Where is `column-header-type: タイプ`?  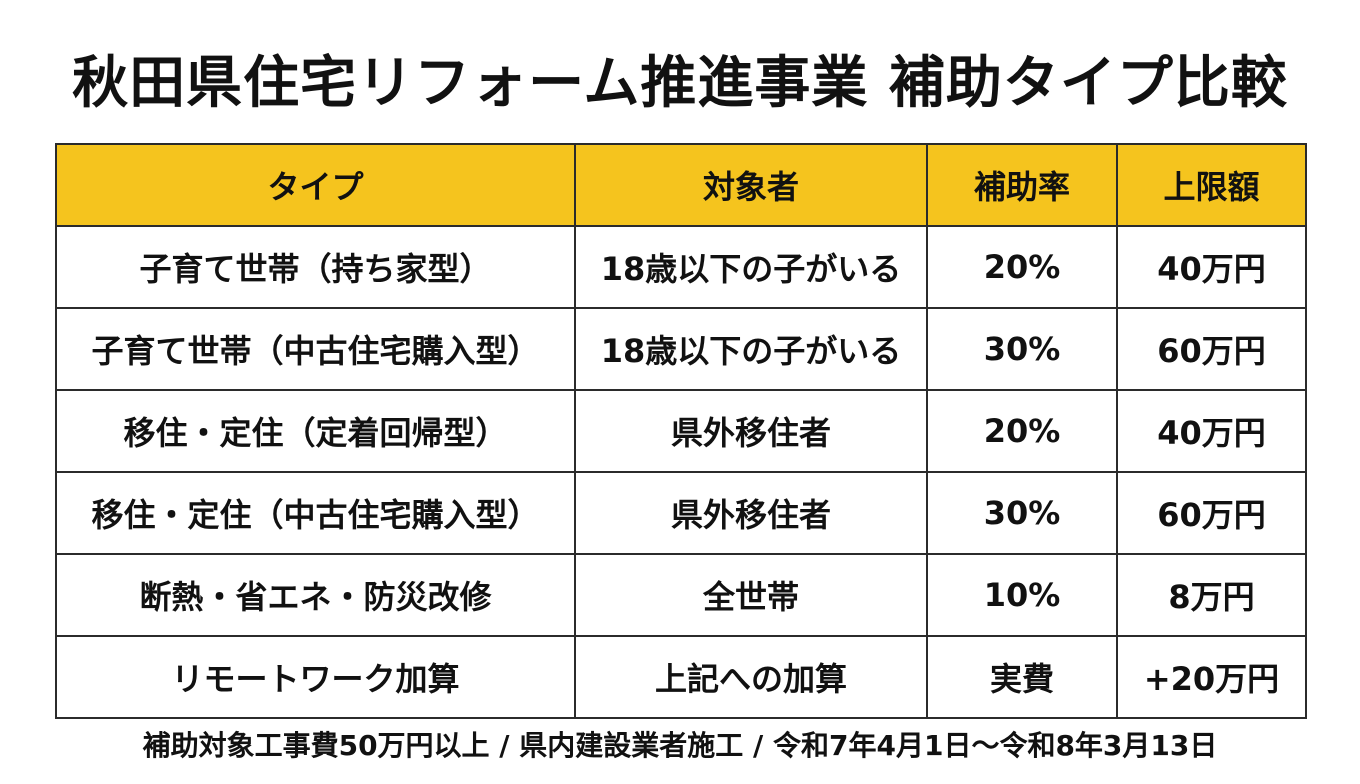
column-header-type: タイプ is located at coordinates (315, 185).